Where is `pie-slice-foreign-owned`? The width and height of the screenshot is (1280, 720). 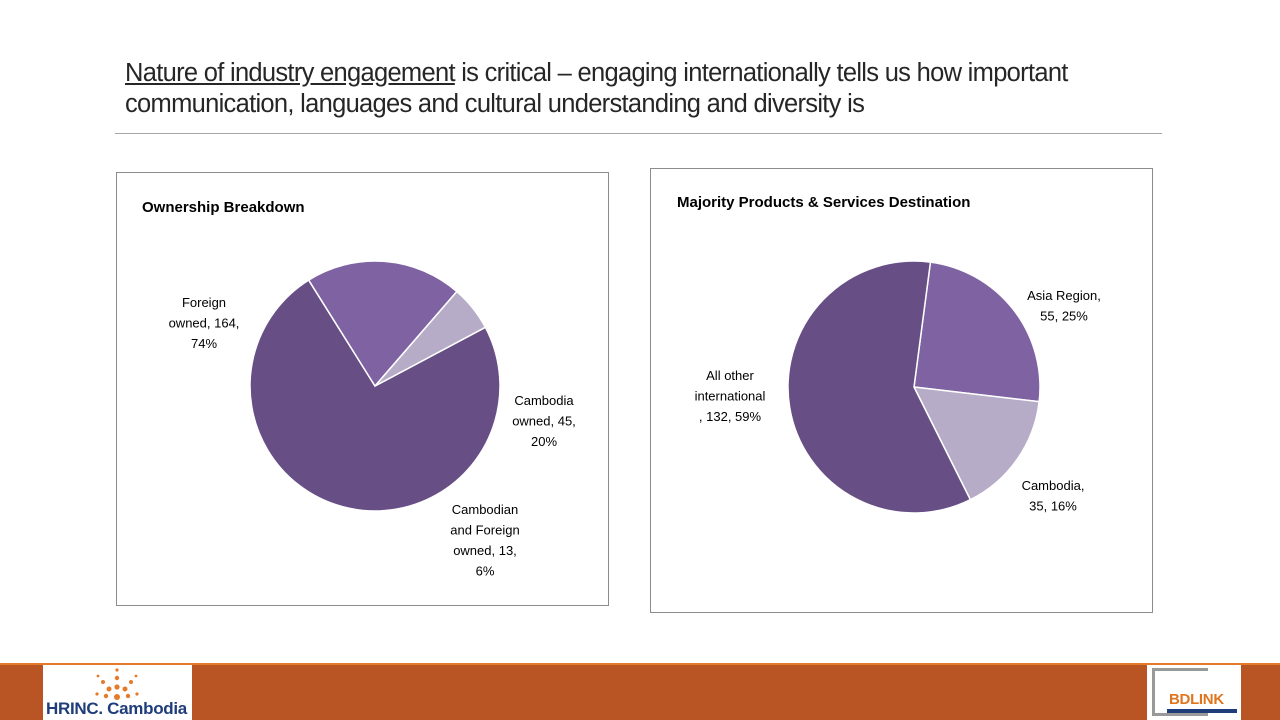 pie-slice-foreign-owned is located at coordinates (375, 395).